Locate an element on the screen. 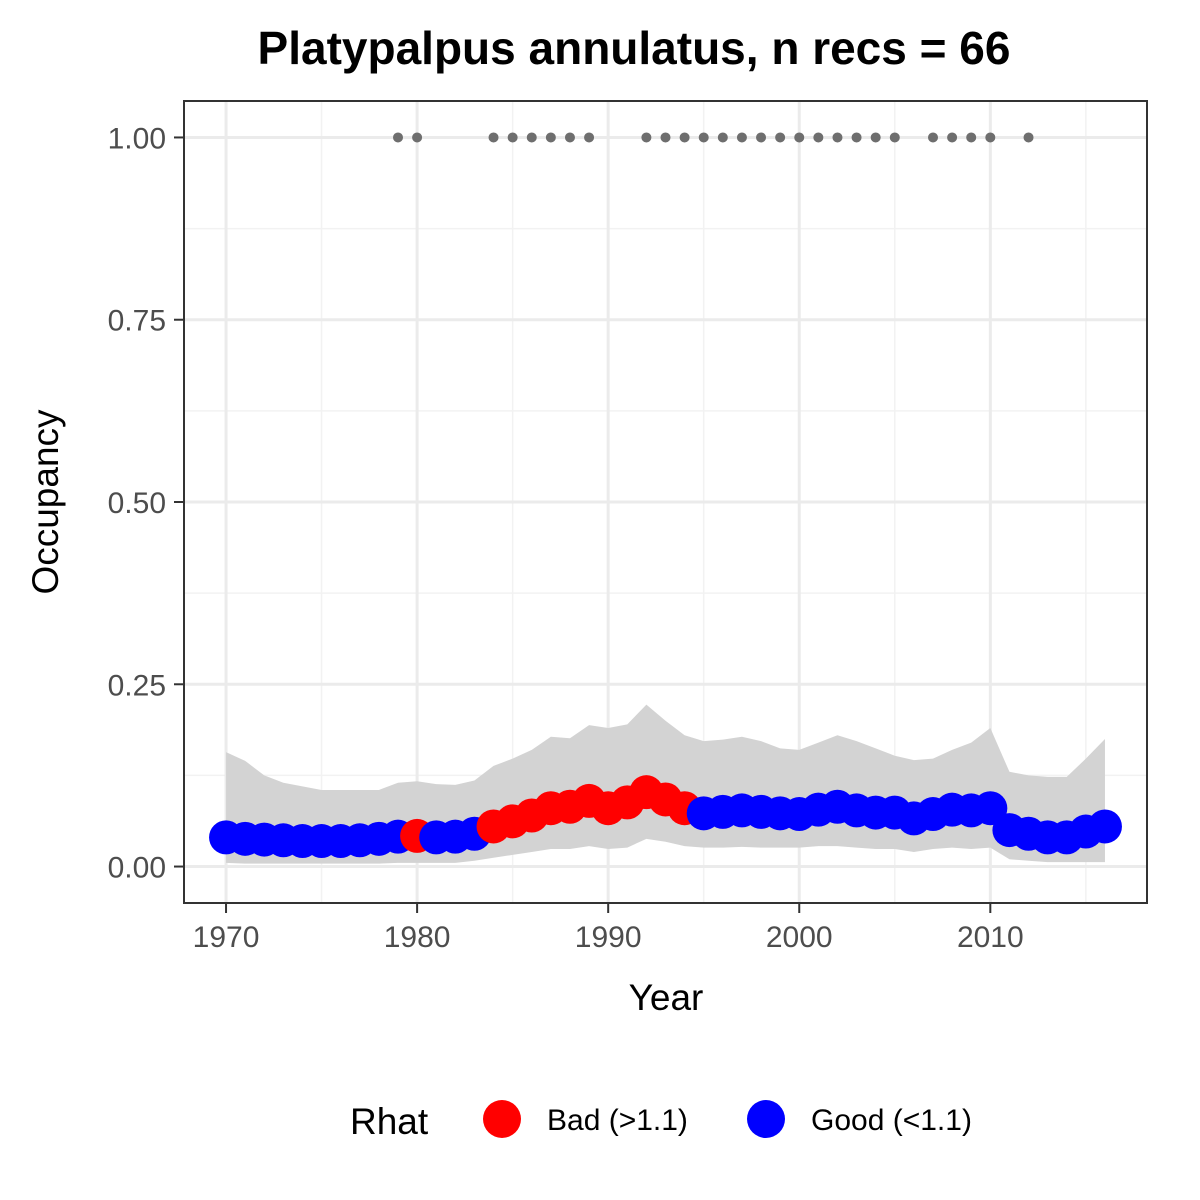 This screenshot has height=1200, width=1200. x-tick-label: 2010 is located at coordinates (990, 937).